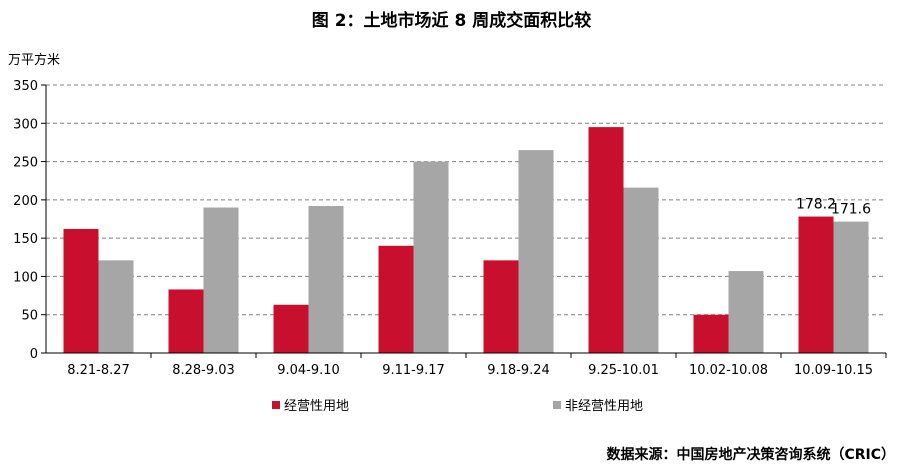 The height and width of the screenshot is (469, 903). I want to click on y-tick-label: 150, so click(25, 239).